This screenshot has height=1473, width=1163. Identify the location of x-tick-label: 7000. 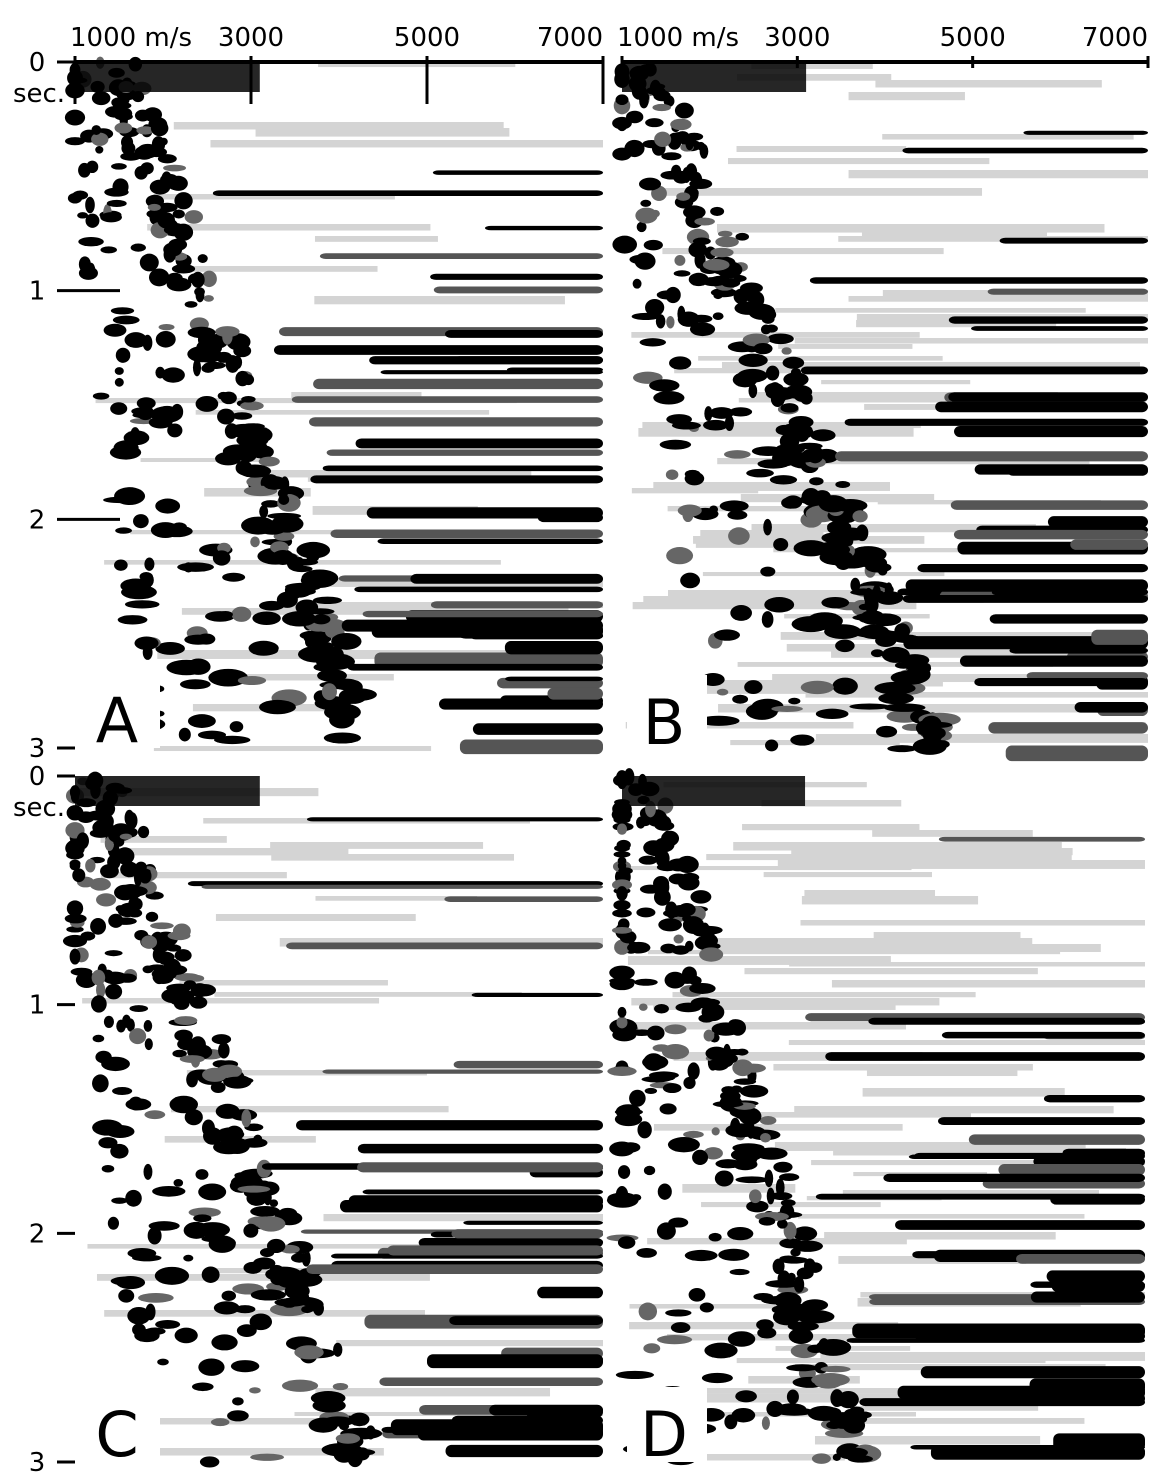
(570, 38).